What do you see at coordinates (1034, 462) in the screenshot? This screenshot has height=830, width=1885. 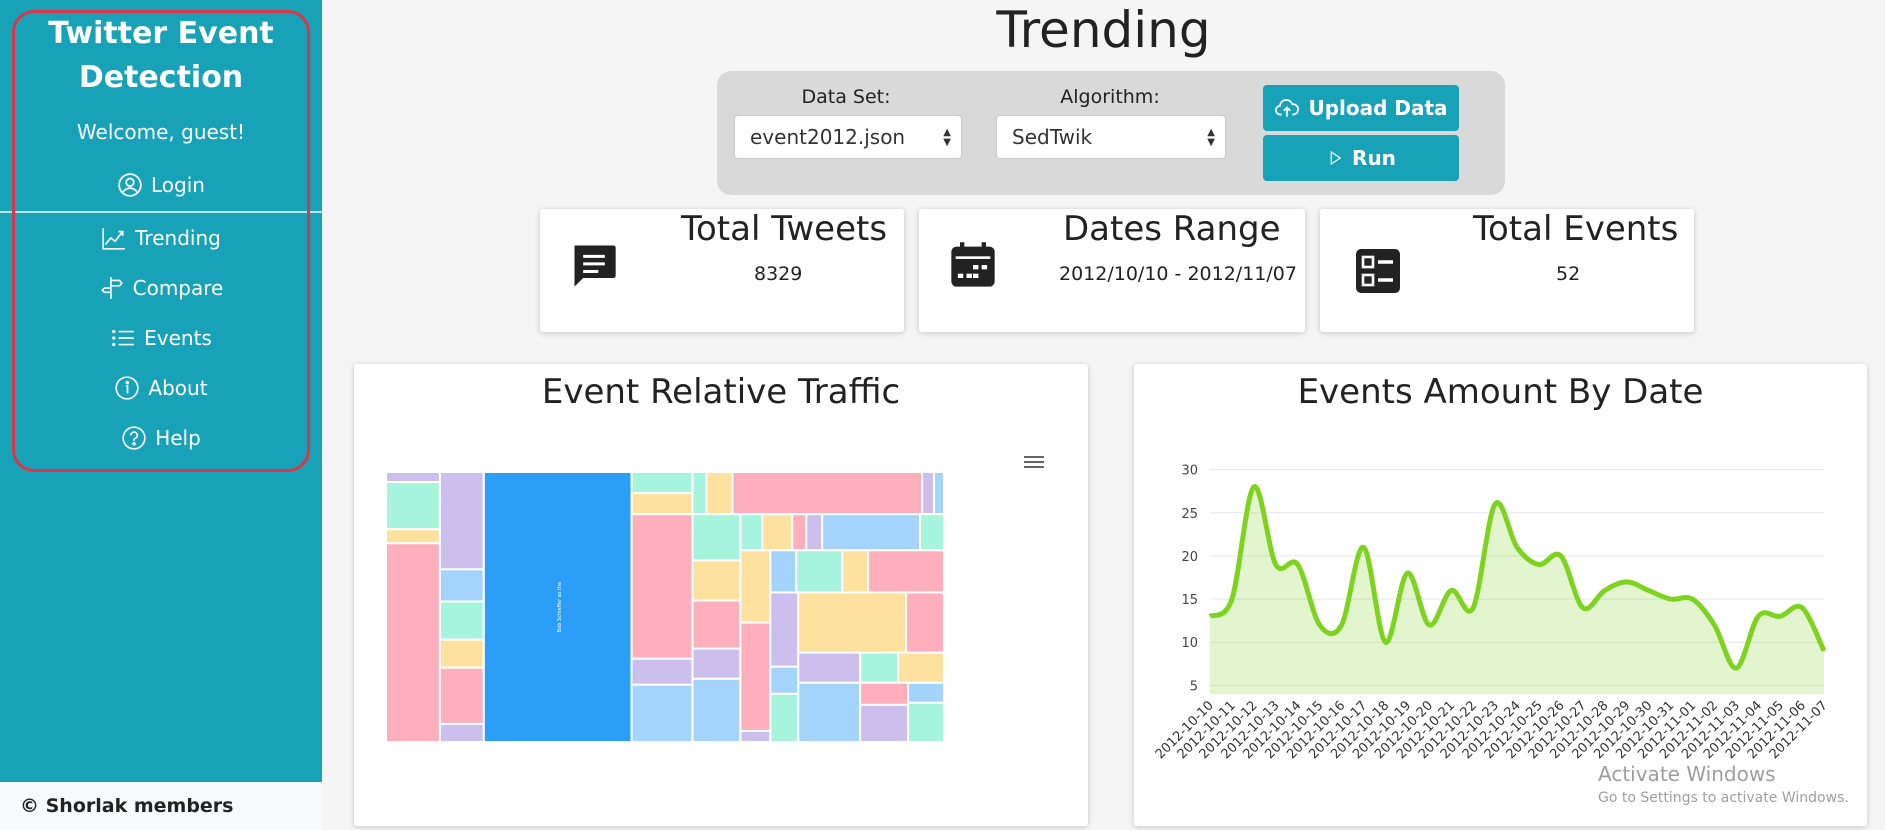 I see `hamburger-menu-icon` at bounding box center [1034, 462].